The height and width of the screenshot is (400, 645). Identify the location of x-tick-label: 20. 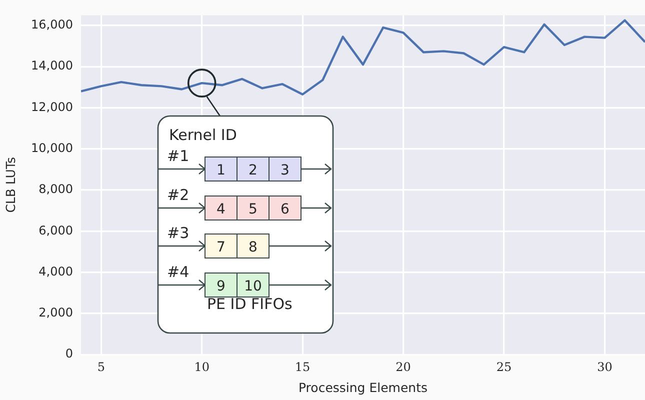
(403, 367).